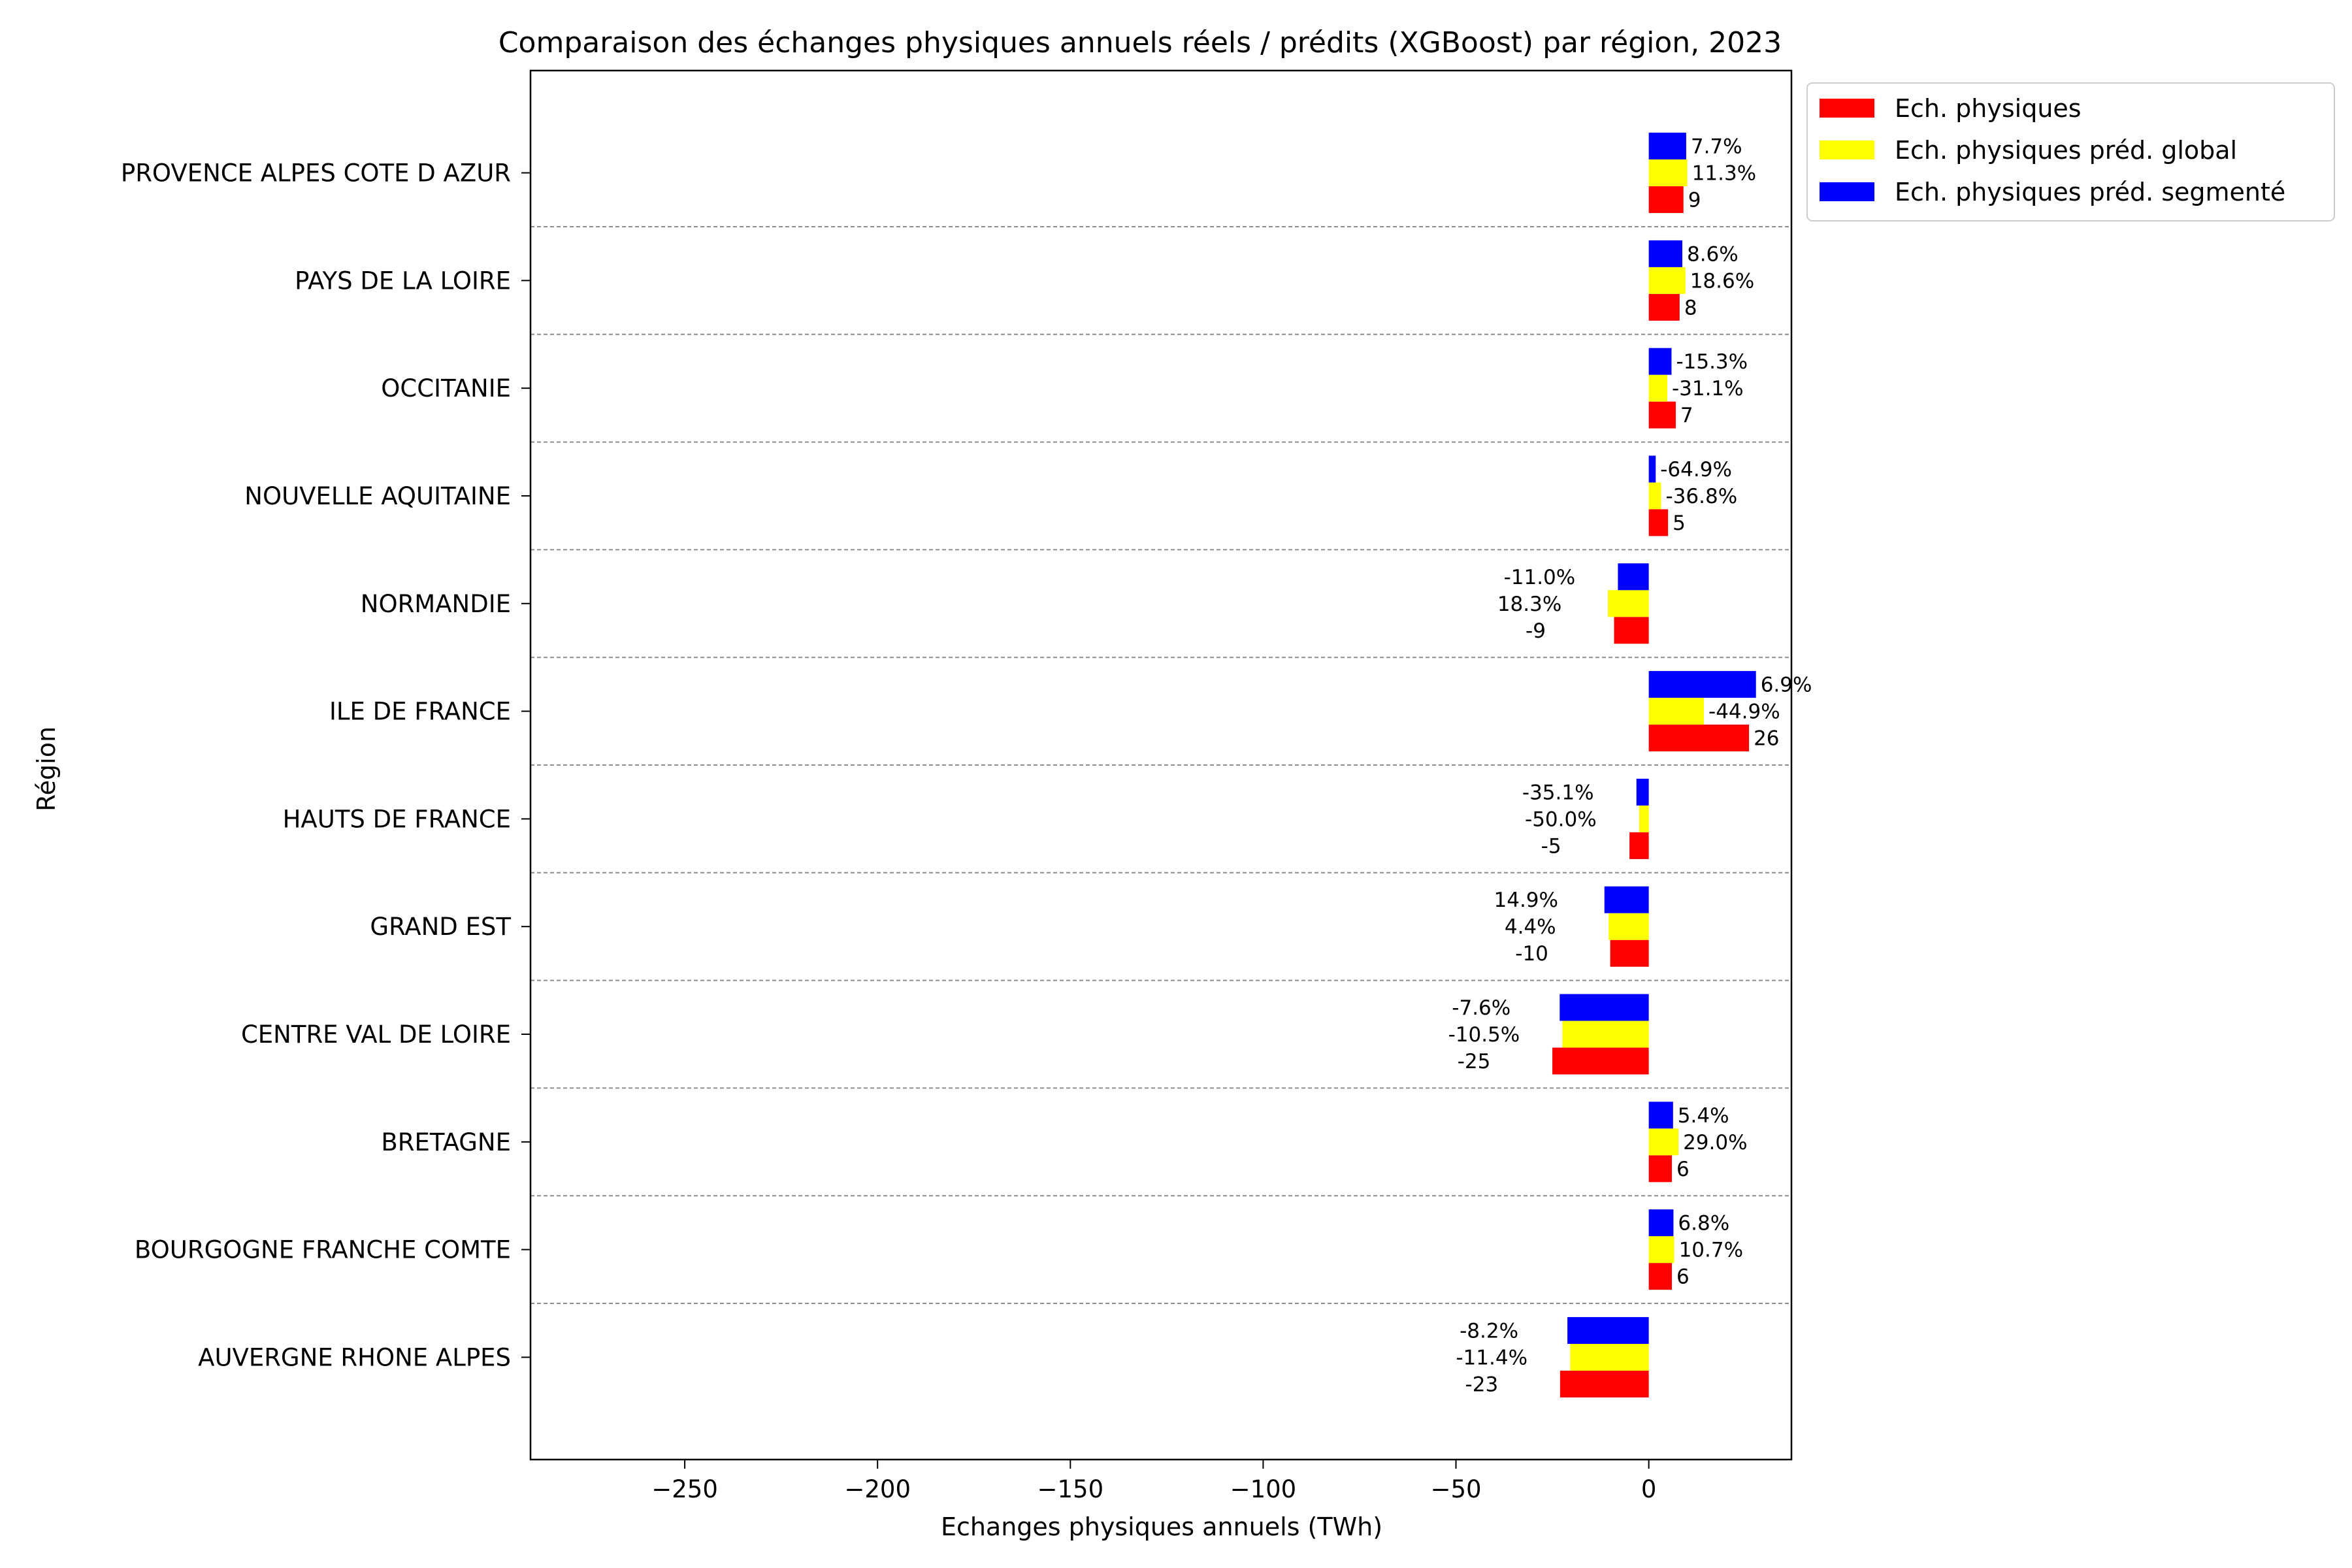 Image resolution: width=2352 pixels, height=1568 pixels. What do you see at coordinates (1529, 604) in the screenshot?
I see `bar-value-label: 18.3%` at bounding box center [1529, 604].